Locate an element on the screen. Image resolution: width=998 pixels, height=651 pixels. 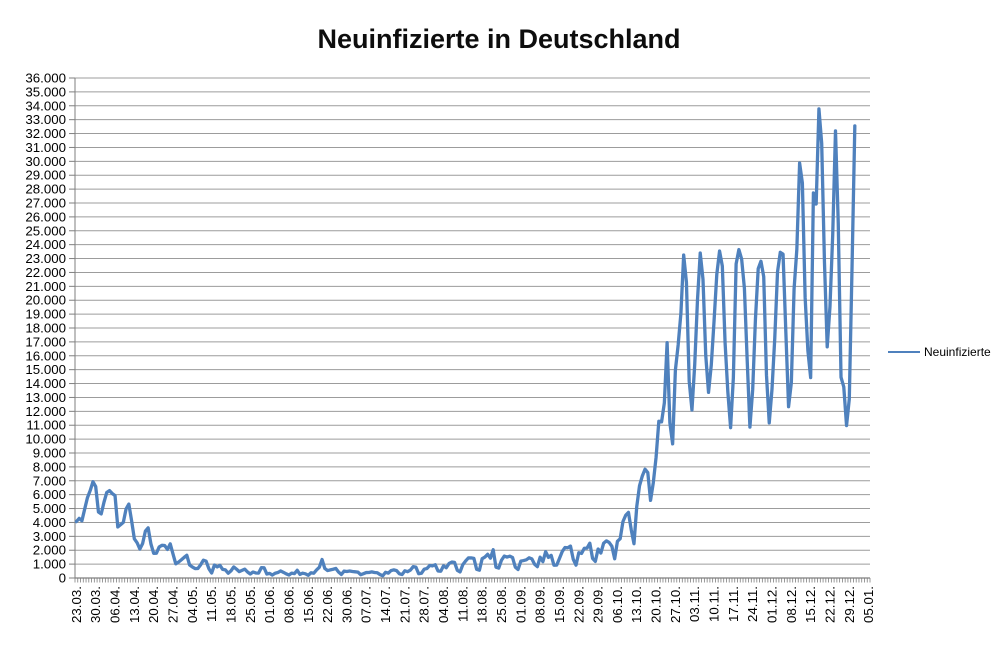
x-axis-tick-label: 20.10. is located at coordinates (656, 604).